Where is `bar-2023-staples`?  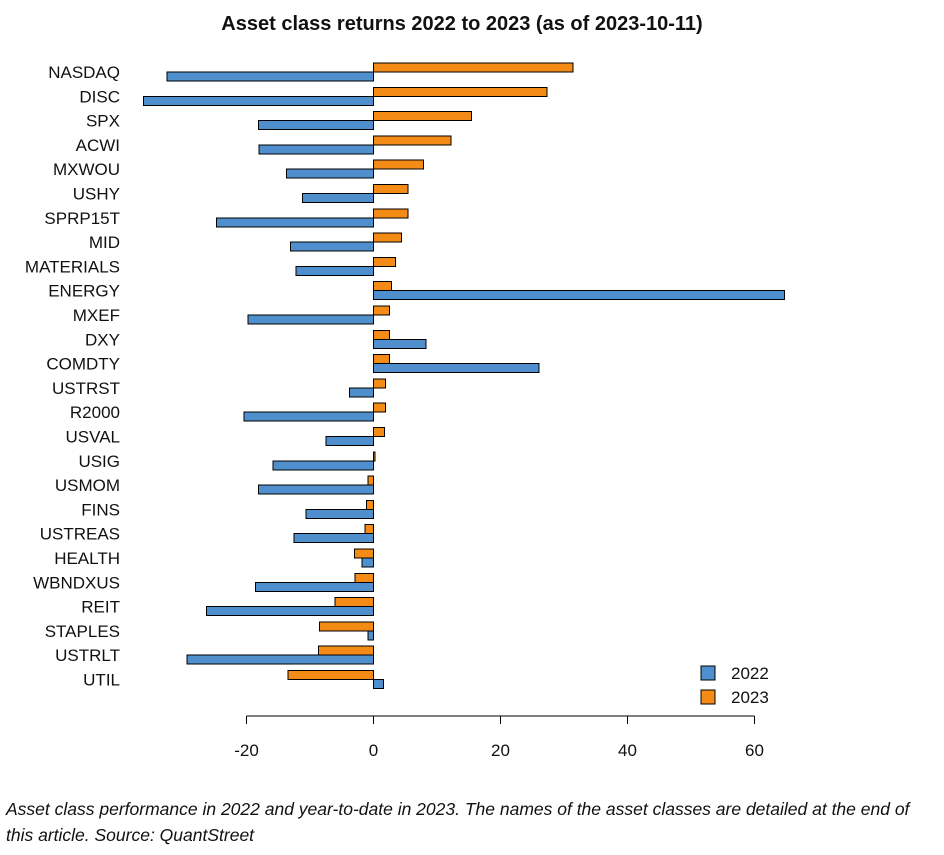 bar-2023-staples is located at coordinates (346, 626).